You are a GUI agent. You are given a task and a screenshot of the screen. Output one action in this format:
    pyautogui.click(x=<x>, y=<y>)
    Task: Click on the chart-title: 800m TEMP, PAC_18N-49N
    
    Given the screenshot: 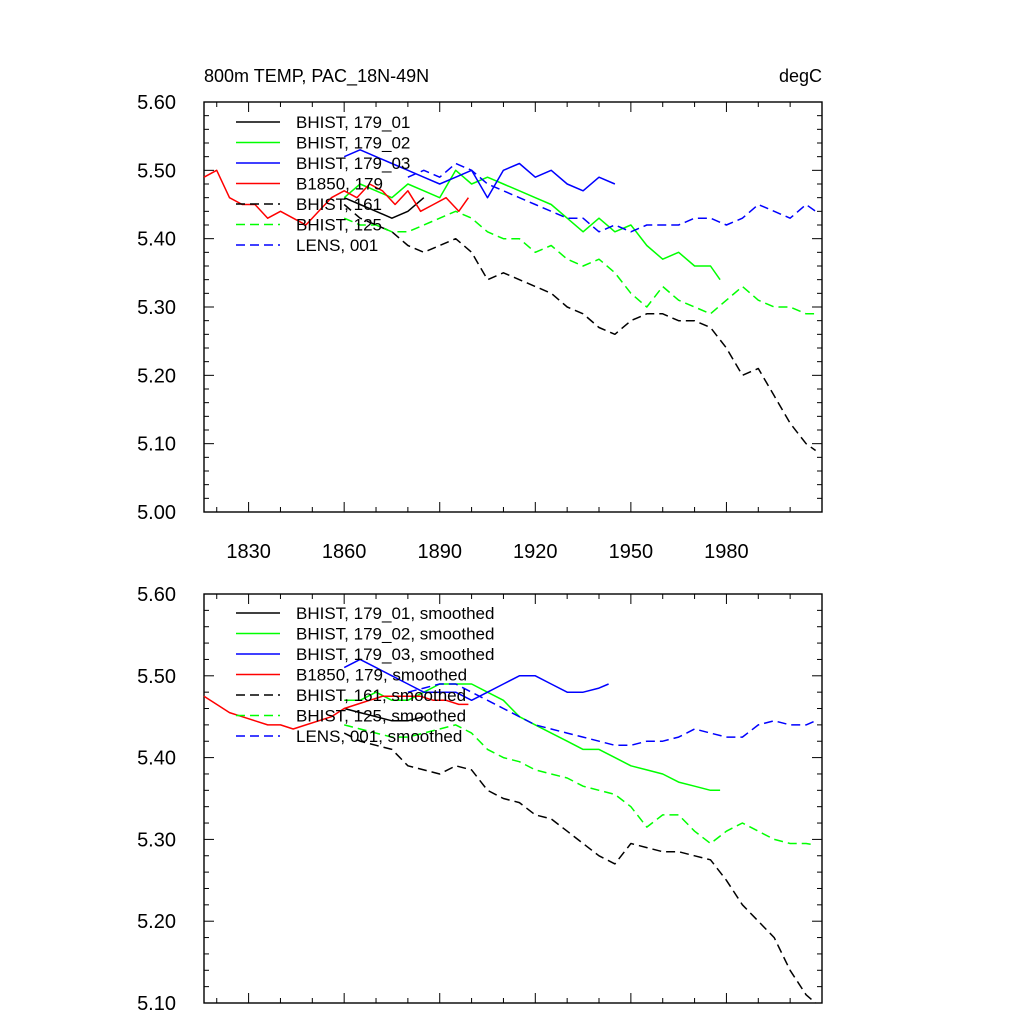 What is the action you would take?
    pyautogui.click(x=316, y=76)
    